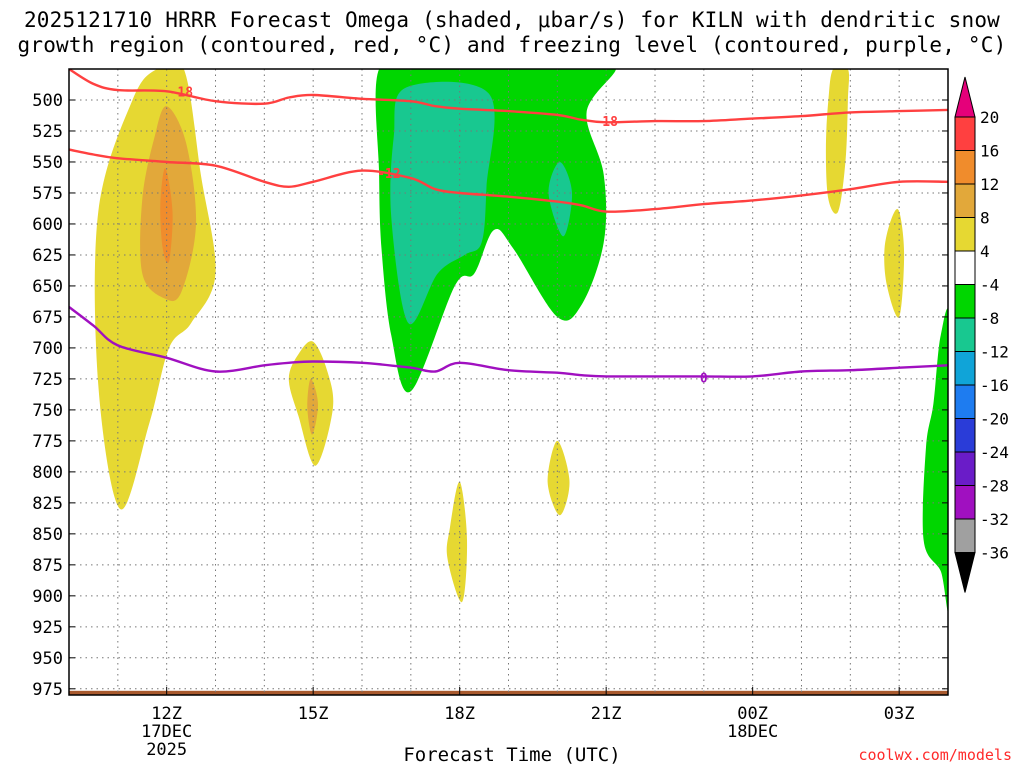  Describe the element at coordinates (994, 385) in the screenshot. I see `colorbar-label-8: -16` at that location.